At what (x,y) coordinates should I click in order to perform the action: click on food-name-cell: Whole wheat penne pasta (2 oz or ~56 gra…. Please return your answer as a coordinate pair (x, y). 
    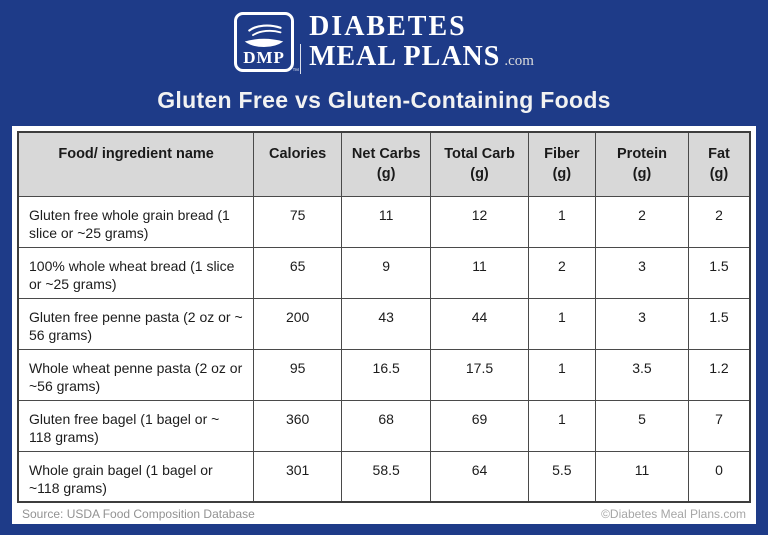
    Looking at the image, I should click on (136, 374).